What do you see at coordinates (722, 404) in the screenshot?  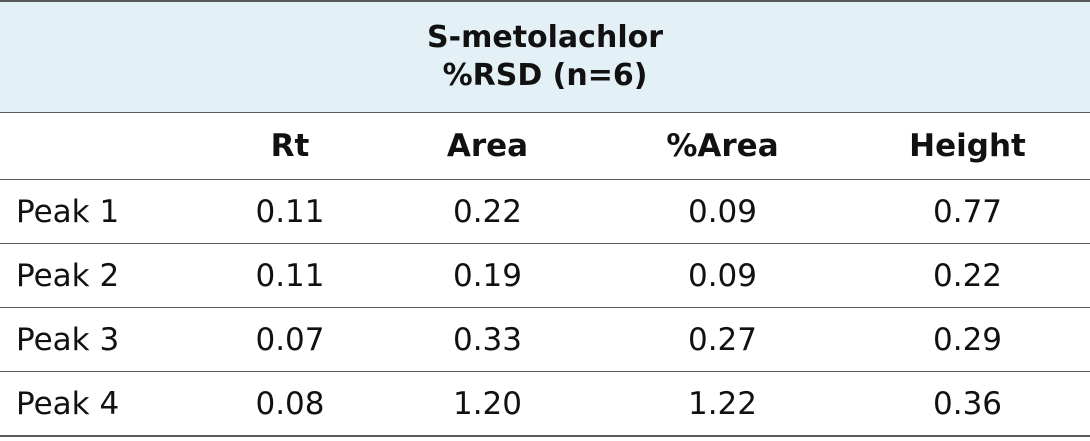 I see `cell-percent-area: 1.22` at bounding box center [722, 404].